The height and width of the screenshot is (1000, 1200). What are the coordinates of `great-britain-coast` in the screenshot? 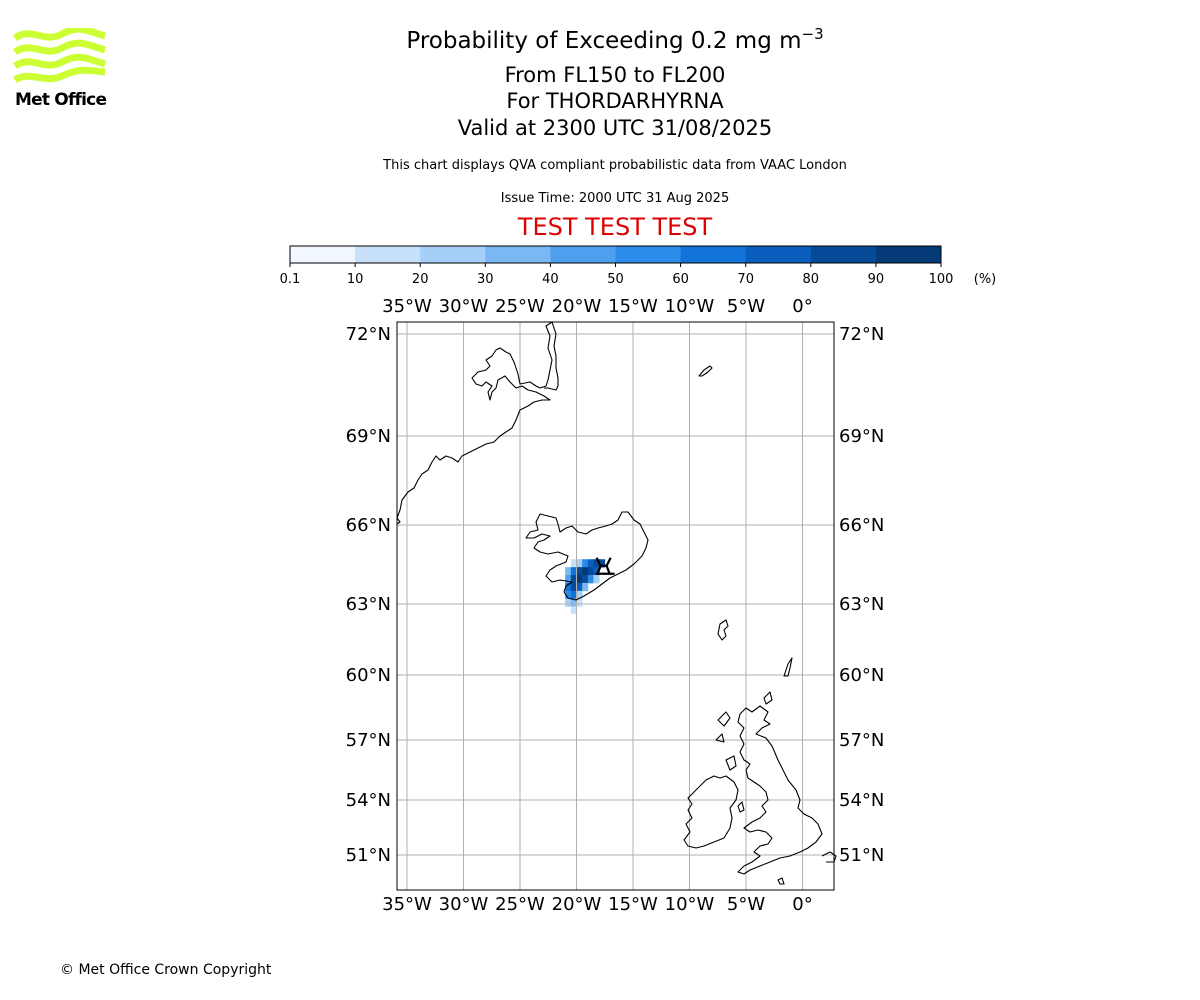 It's located at (780, 790).